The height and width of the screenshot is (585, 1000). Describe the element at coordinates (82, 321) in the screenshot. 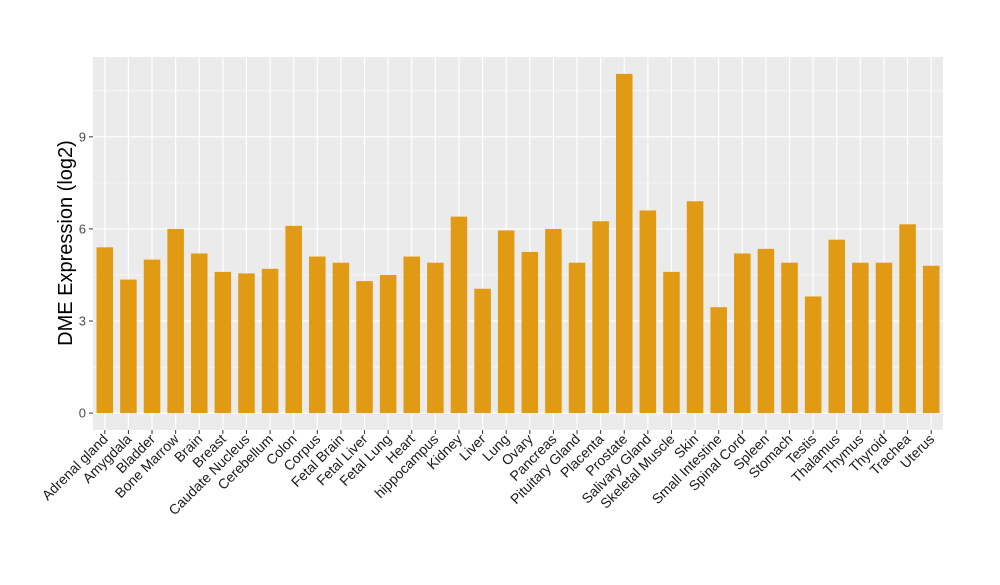

I see `y-tick-label: 3` at that location.